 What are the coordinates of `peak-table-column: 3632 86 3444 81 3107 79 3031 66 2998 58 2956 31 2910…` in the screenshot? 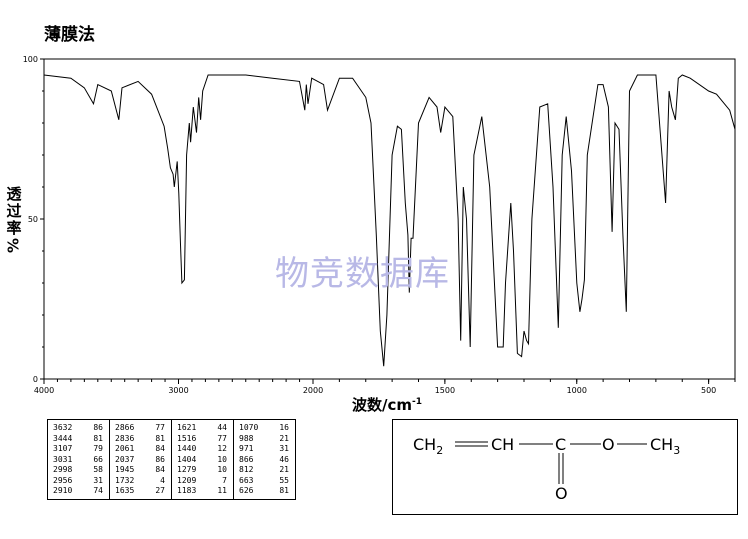 It's located at (78, 459).